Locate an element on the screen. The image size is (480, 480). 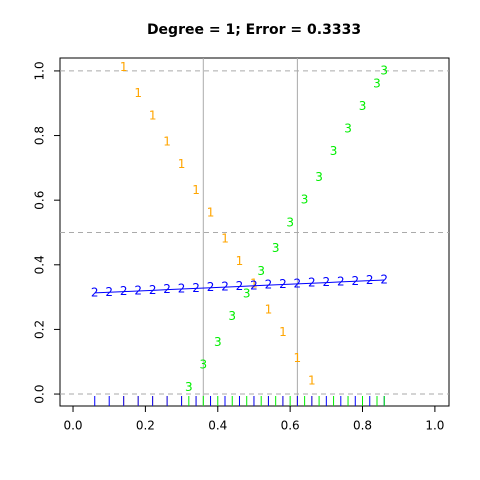
y-tick-label: 0.4 is located at coordinates (40, 264).